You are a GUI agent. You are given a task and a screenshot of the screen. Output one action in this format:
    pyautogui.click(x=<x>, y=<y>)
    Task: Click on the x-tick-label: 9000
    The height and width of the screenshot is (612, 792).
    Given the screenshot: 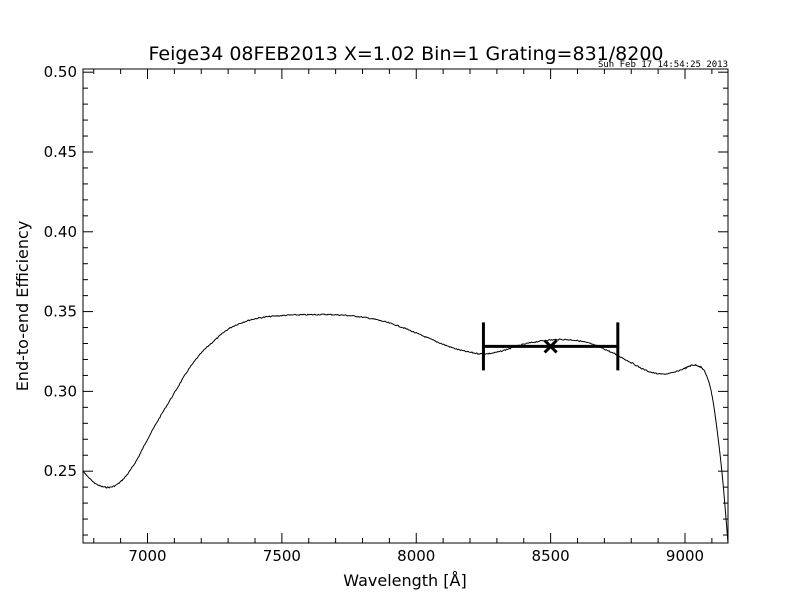 What is the action you would take?
    pyautogui.click(x=685, y=556)
    